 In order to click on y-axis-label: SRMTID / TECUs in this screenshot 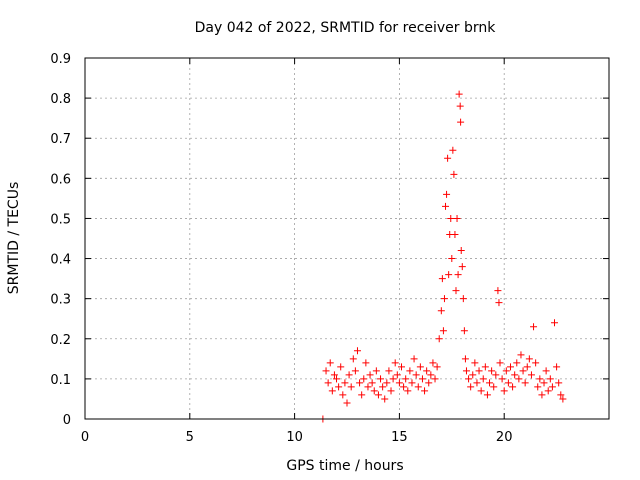, I will do `click(14, 238)`.